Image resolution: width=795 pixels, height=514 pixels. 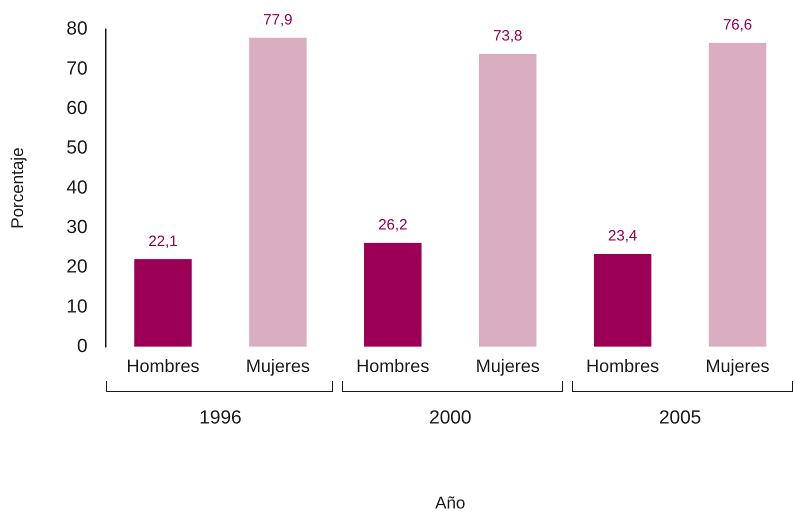 What do you see at coordinates (77, 29) in the screenshot?
I see `y-tick-label: 80` at bounding box center [77, 29].